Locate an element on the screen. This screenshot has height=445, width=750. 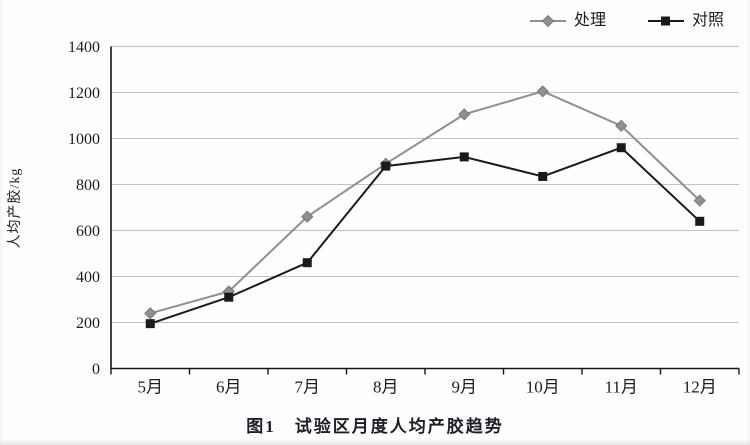
y-tick-label: 800 is located at coordinates (88, 185).